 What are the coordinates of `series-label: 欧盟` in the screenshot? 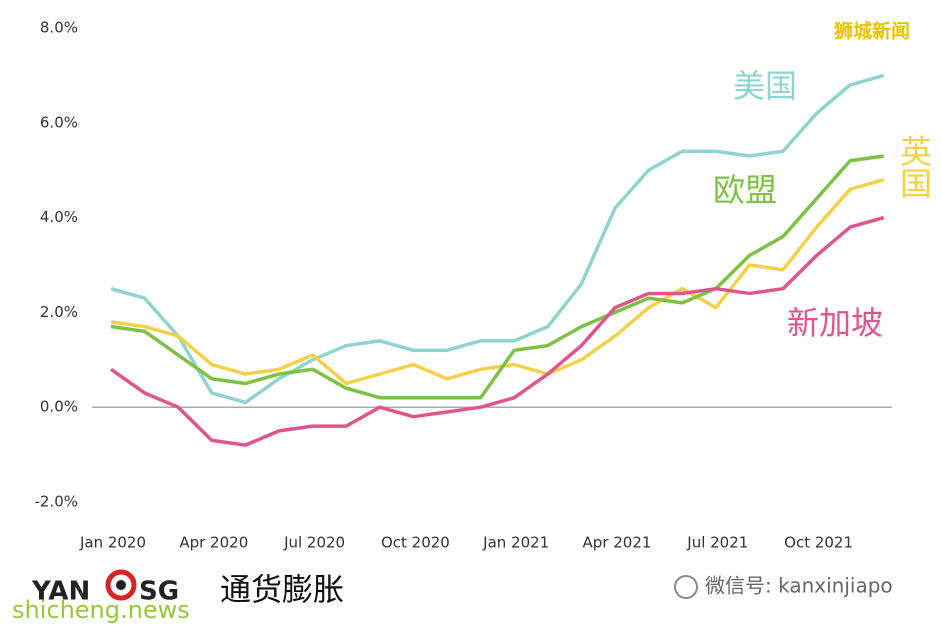 It's located at (745, 190).